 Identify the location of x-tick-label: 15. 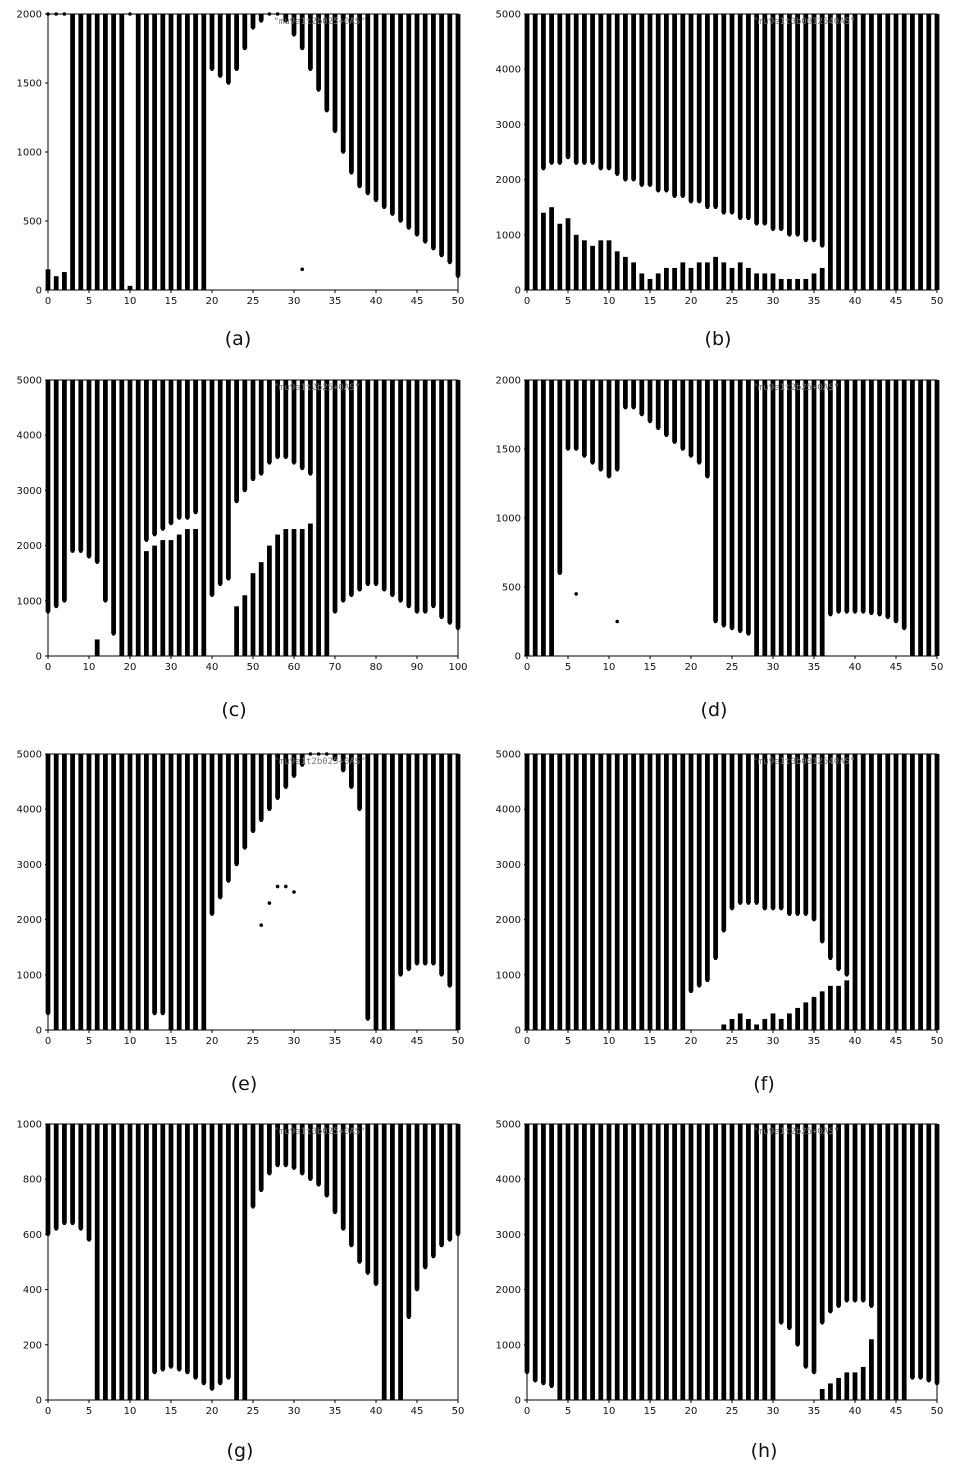
(171, 301).